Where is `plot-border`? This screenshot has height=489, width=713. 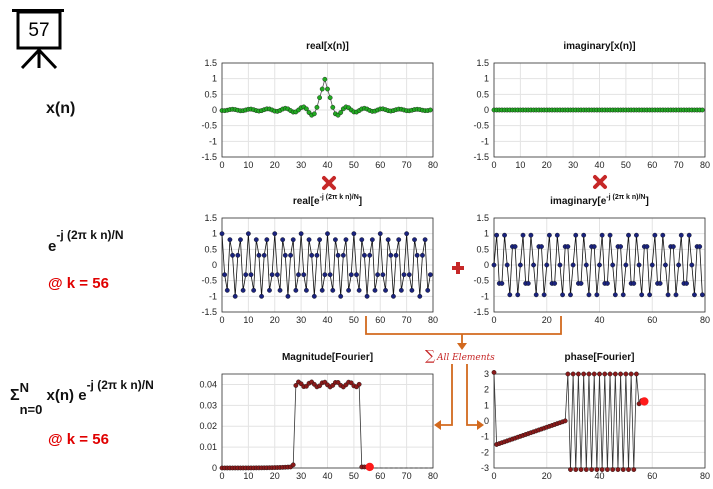
plot-border is located at coordinates (327, 421).